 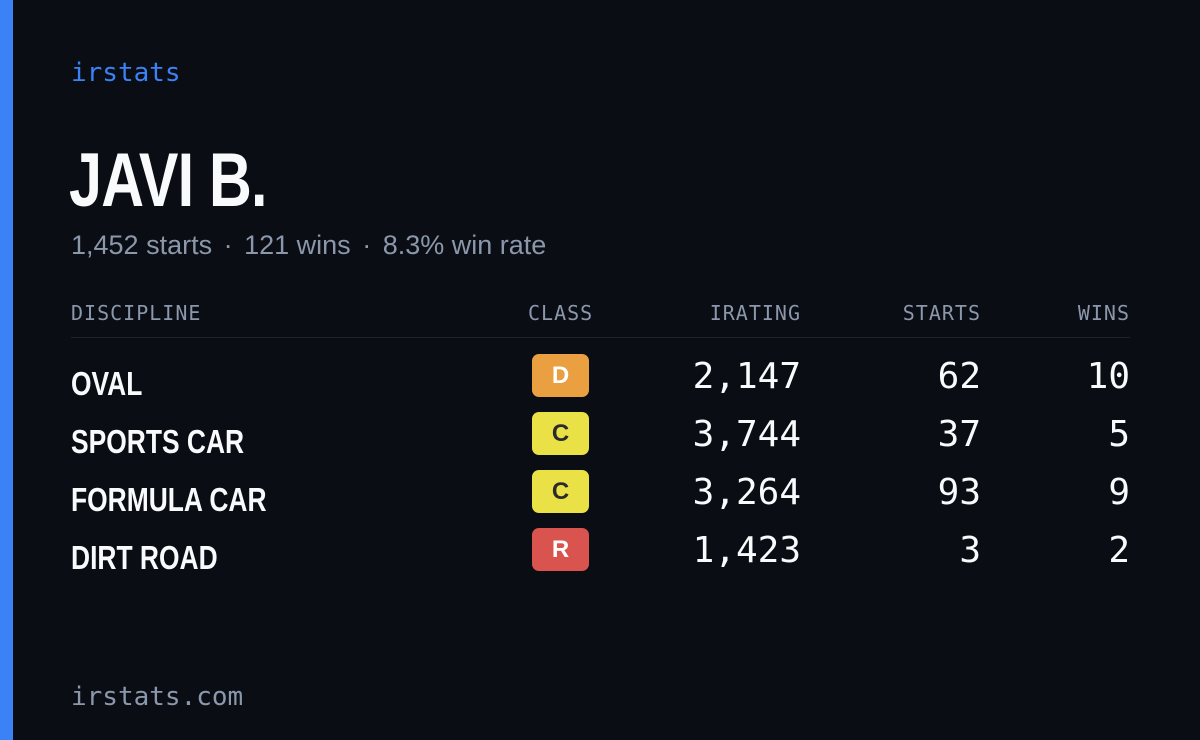 What do you see at coordinates (959, 434) in the screenshot?
I see `starts-value: 37` at bounding box center [959, 434].